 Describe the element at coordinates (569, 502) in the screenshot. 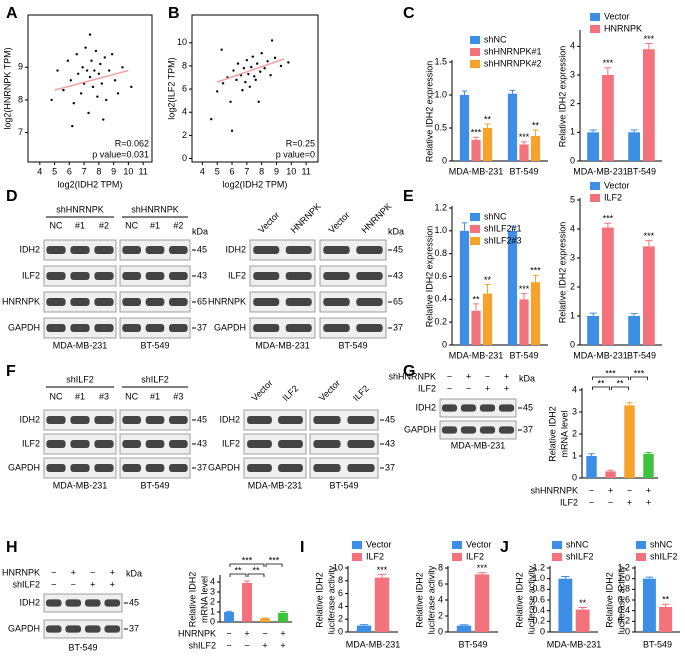

I see `condition-name: ILF2` at that location.